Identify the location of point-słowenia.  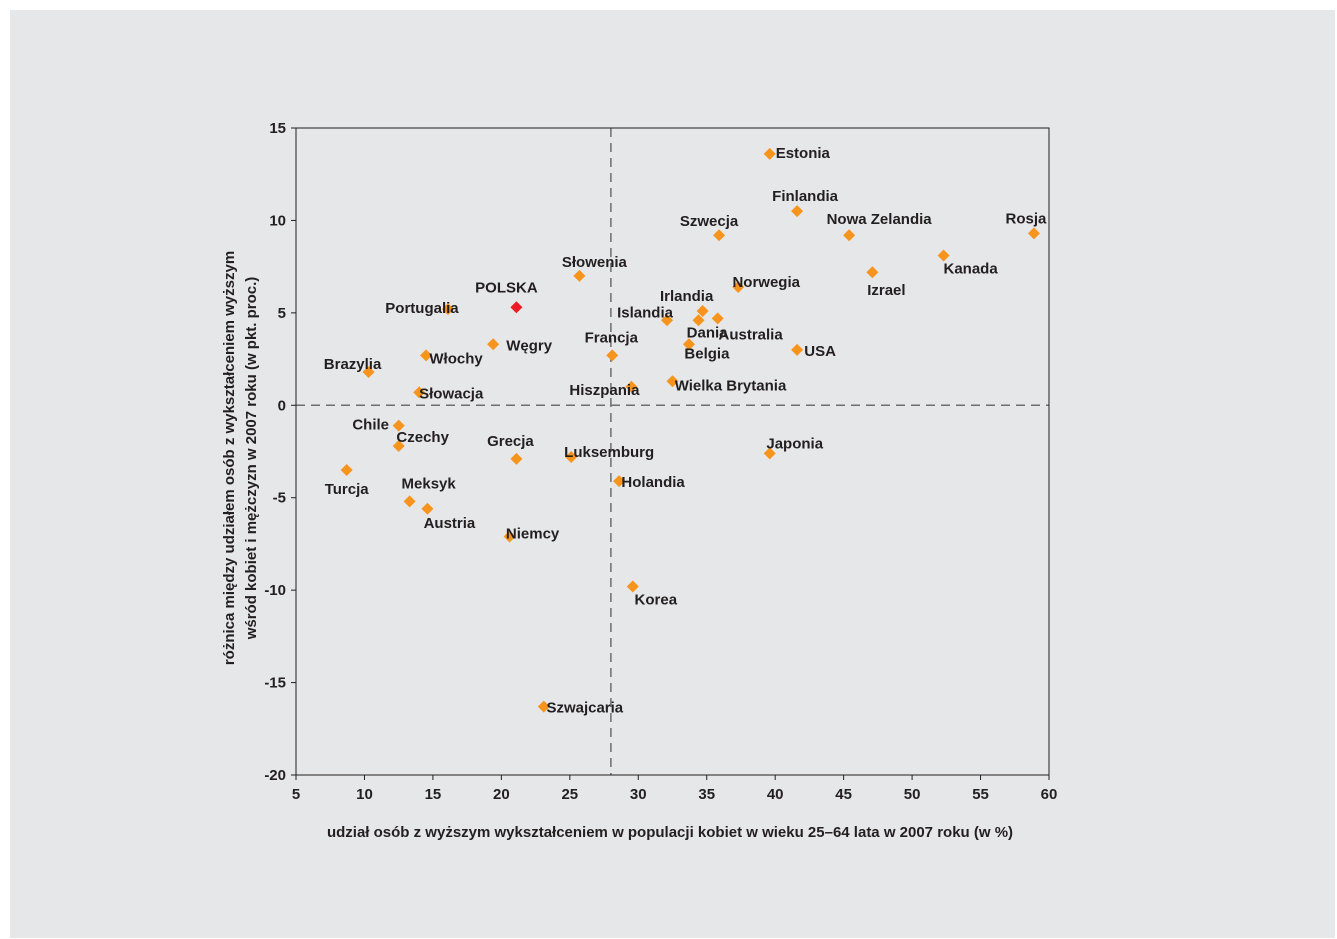
(579, 275).